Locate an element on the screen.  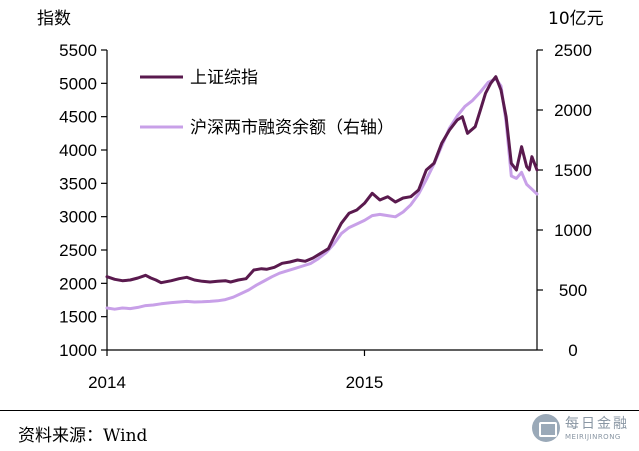
left-axis-unit: 指数 is located at coordinates (54, 19).